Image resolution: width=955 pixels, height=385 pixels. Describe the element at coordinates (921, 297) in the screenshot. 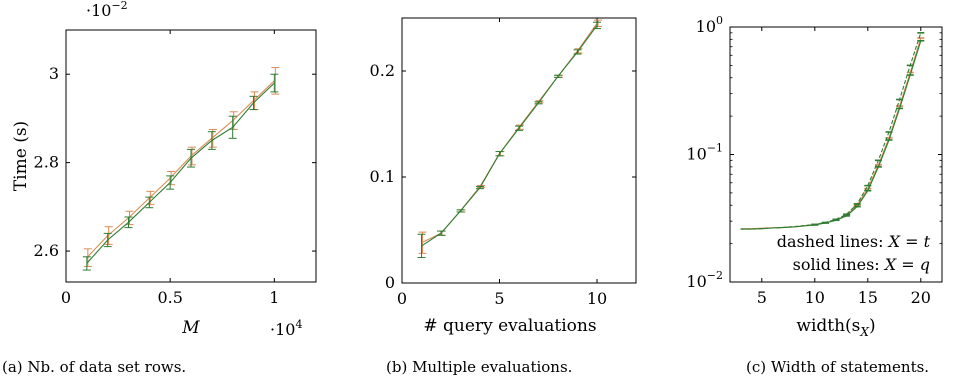

I see `x-tick-label: 20` at that location.